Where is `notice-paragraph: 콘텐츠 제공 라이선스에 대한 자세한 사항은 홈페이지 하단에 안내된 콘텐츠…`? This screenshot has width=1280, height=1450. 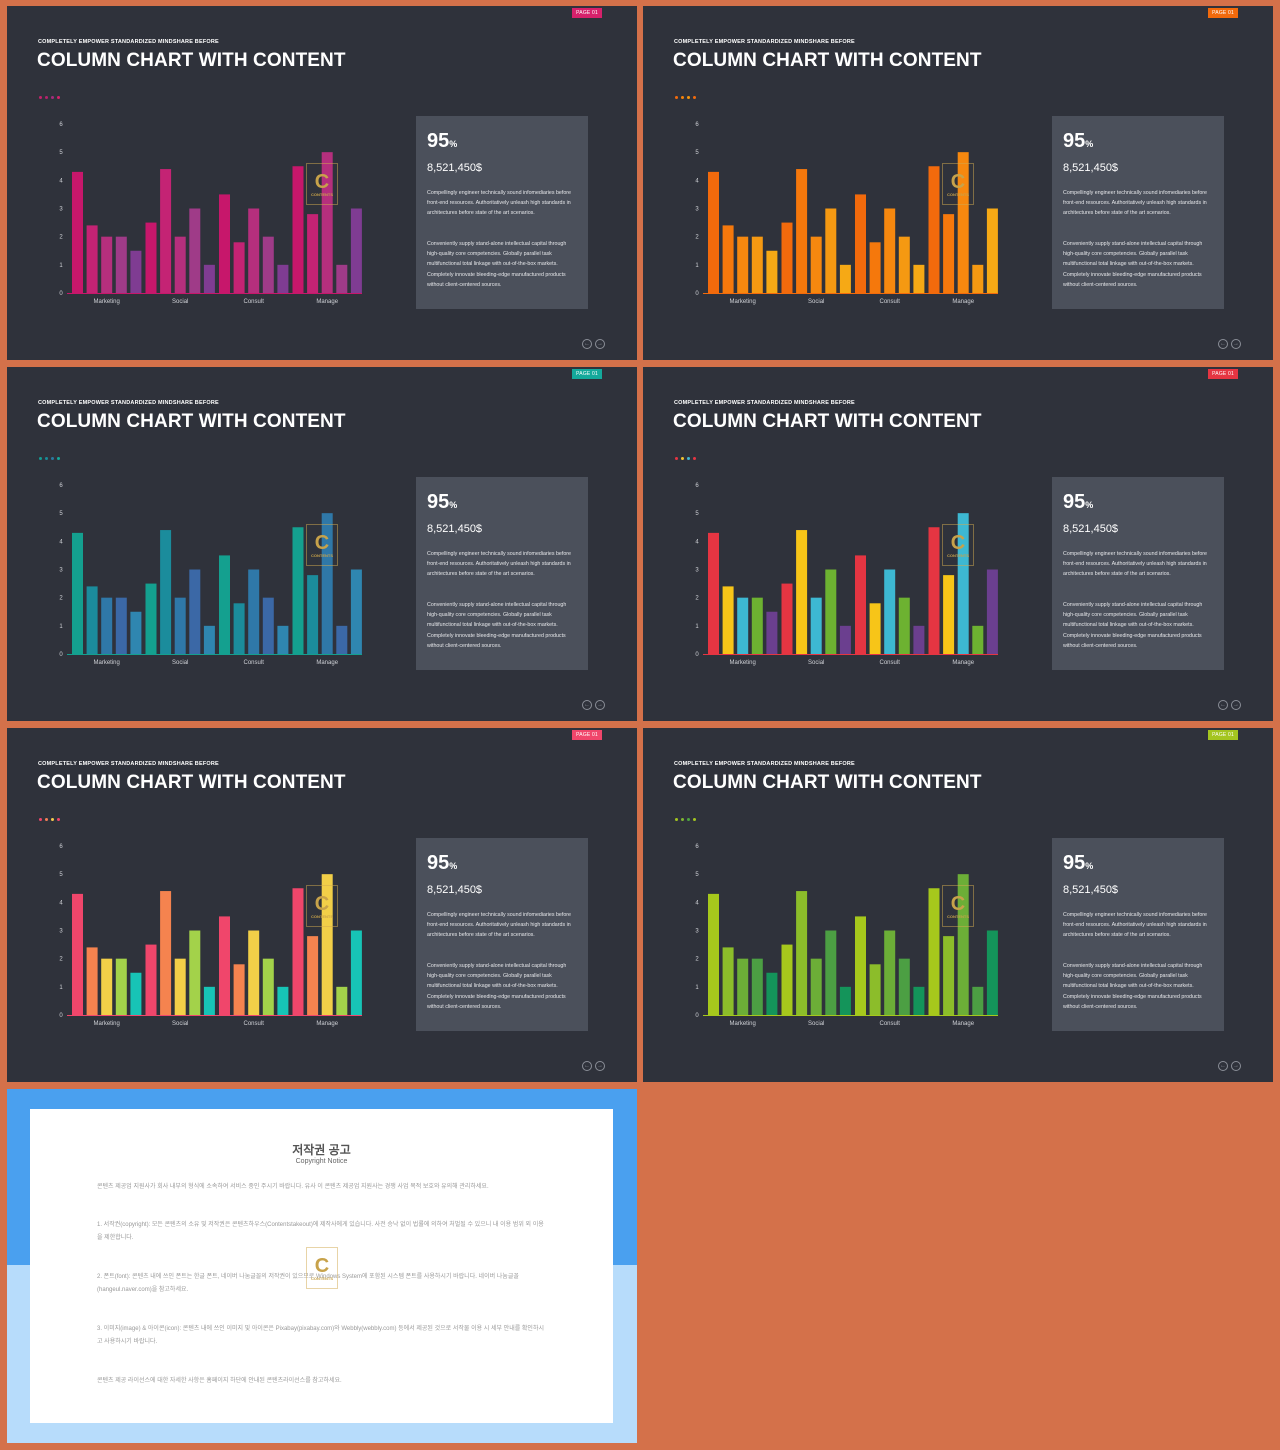 notice-paragraph: 콘텐츠 제공 라이선스에 대한 자세한 사항은 홈페이지 하단에 안내된 콘텐츠… is located at coordinates (219, 1381).